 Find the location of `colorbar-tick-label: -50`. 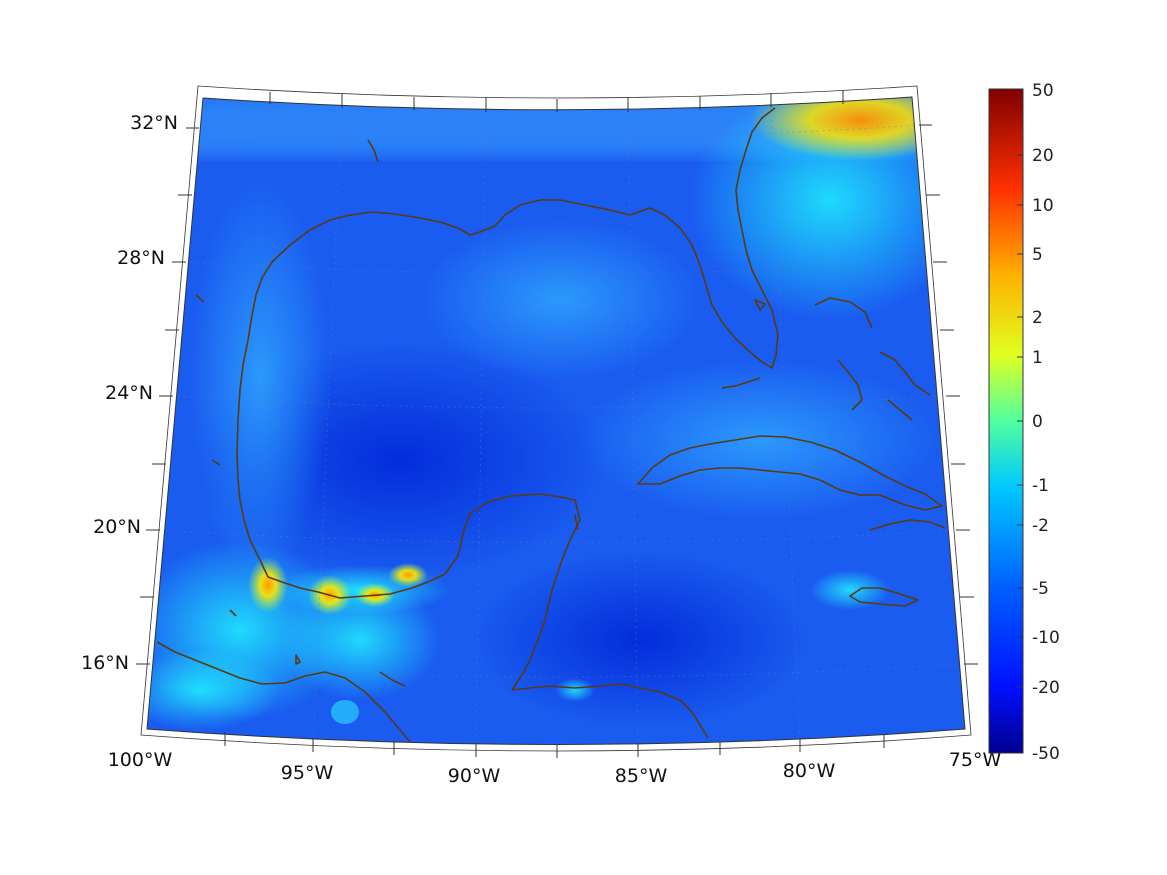

colorbar-tick-label: -50 is located at coordinates (1046, 754).